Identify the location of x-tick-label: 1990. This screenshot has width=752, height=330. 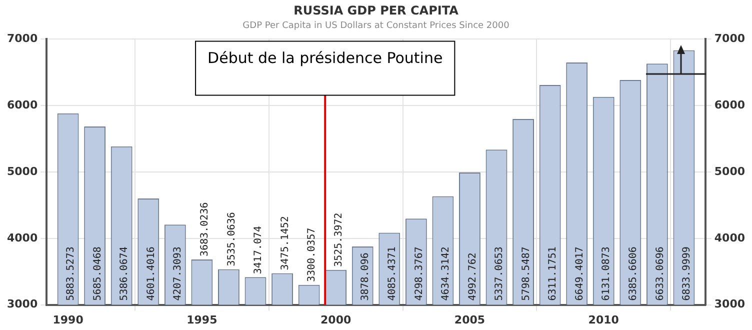
(68, 319).